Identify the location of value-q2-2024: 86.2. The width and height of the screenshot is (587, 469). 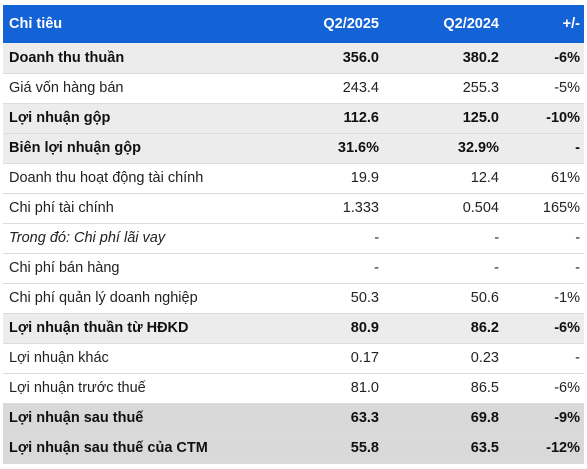
(443, 328).